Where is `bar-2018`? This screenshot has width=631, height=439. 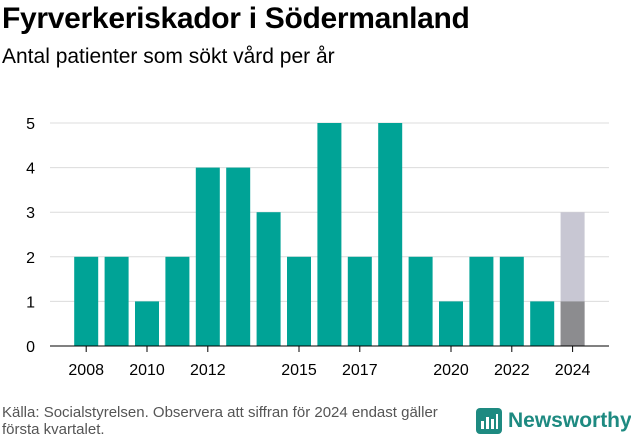 bar-2018 is located at coordinates (390, 234).